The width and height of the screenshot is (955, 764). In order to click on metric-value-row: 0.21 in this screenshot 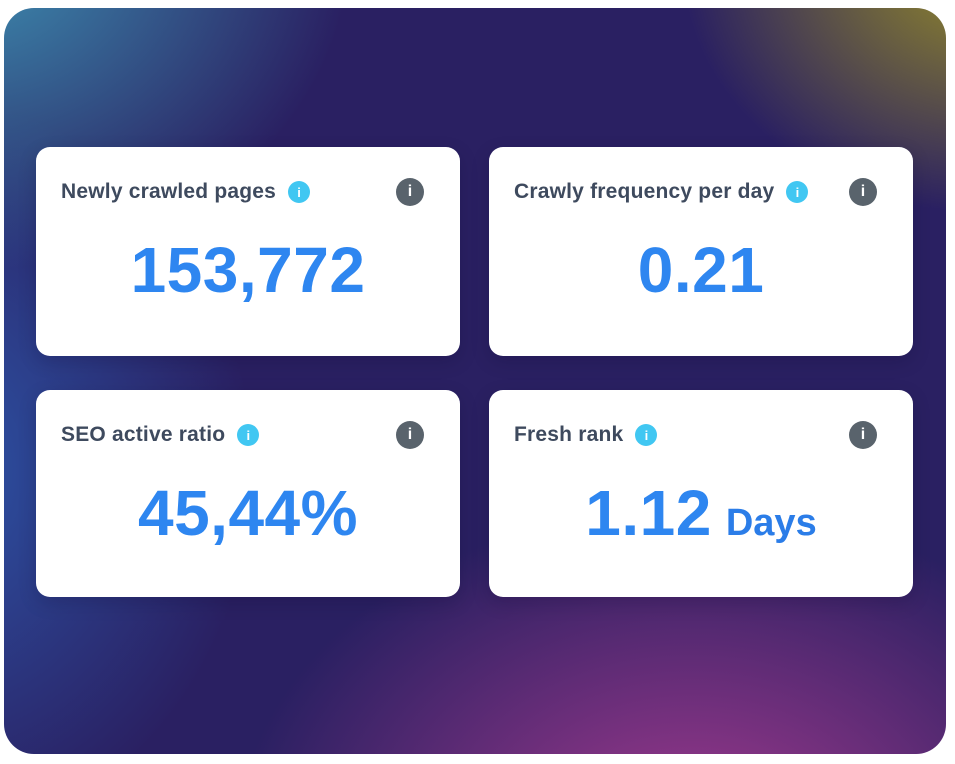, I will do `click(701, 270)`.